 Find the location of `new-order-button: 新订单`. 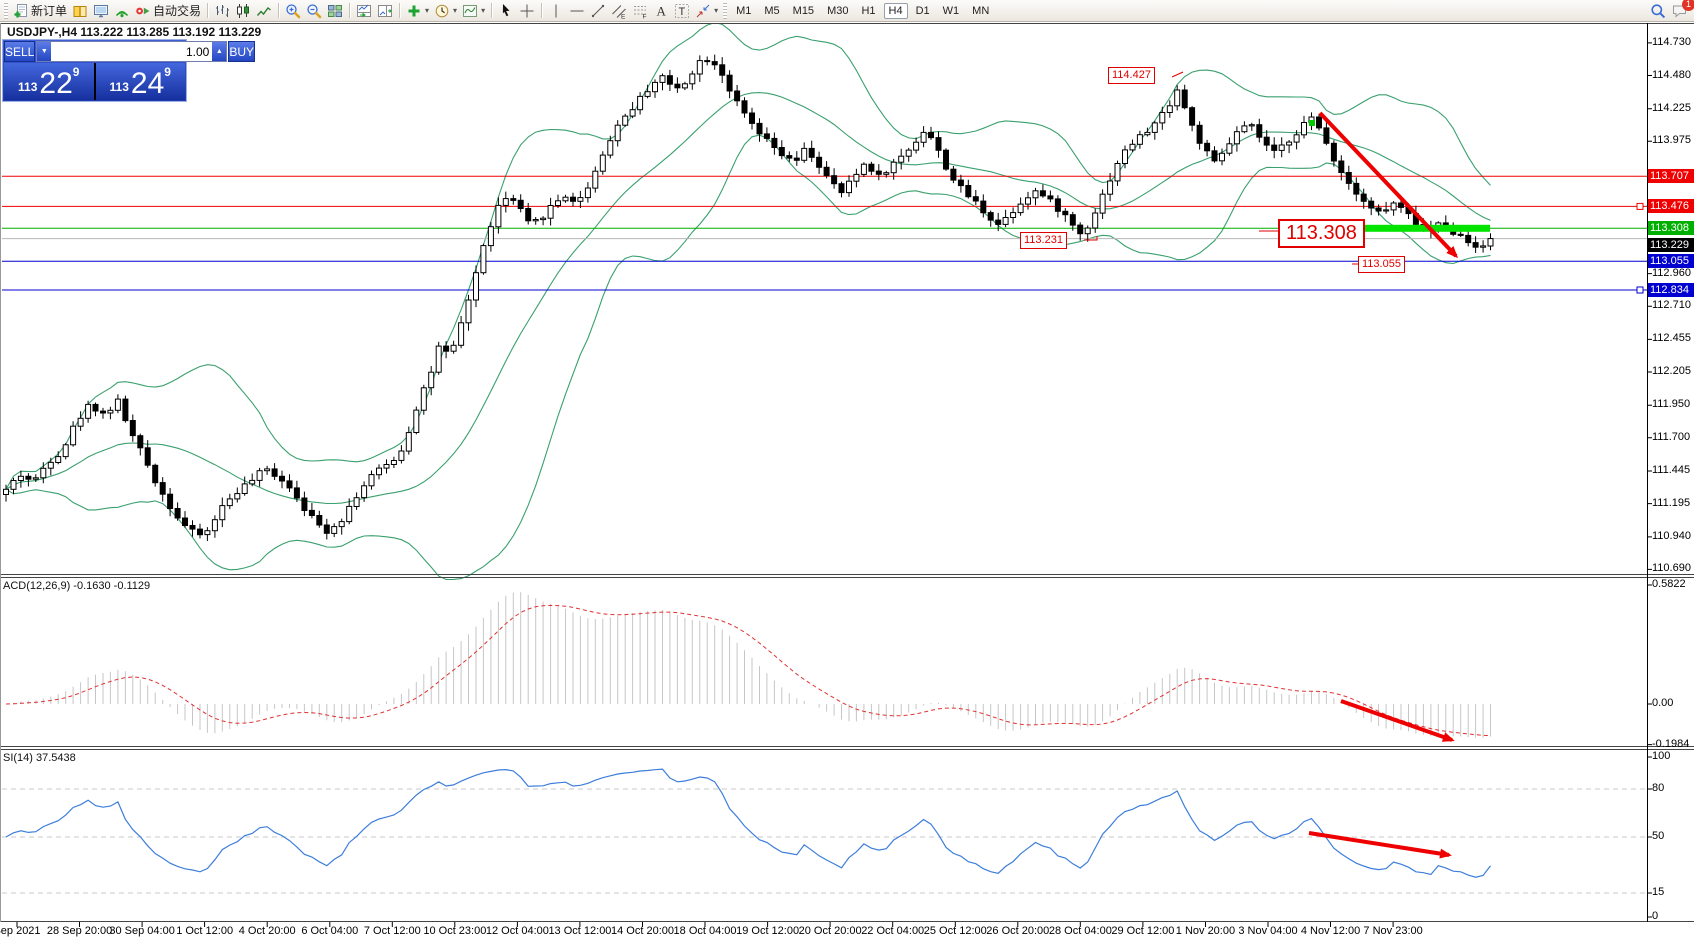

new-order-button: 新订单 is located at coordinates (40, 11).